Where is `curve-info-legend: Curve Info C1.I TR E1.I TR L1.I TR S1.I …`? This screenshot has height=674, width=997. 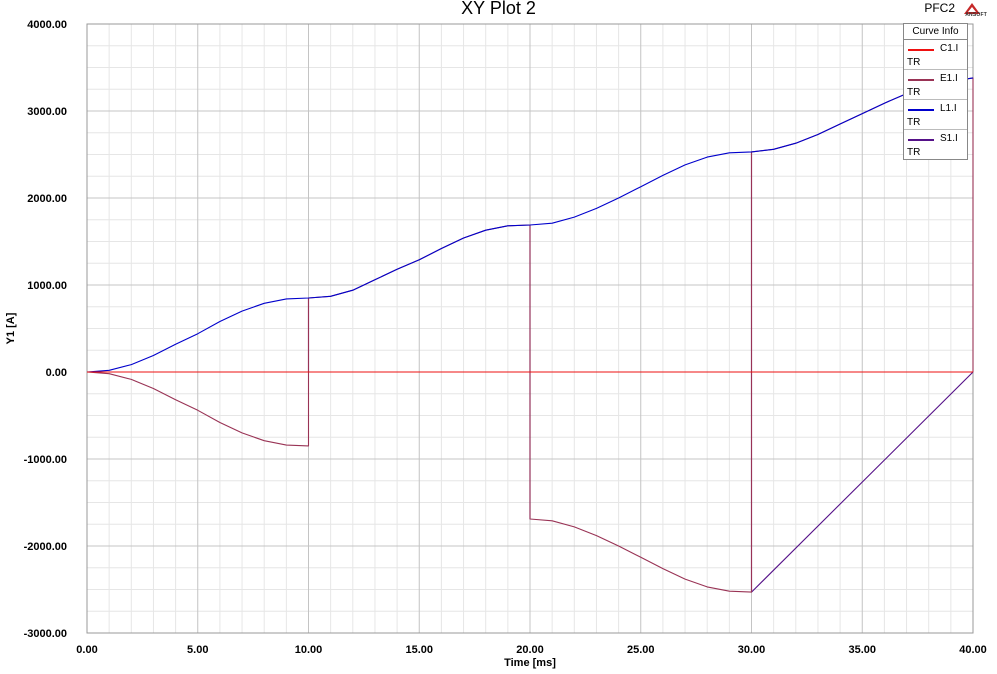 curve-info-legend: Curve Info C1.I TR E1.I TR L1.I TR S1.I … is located at coordinates (935, 91).